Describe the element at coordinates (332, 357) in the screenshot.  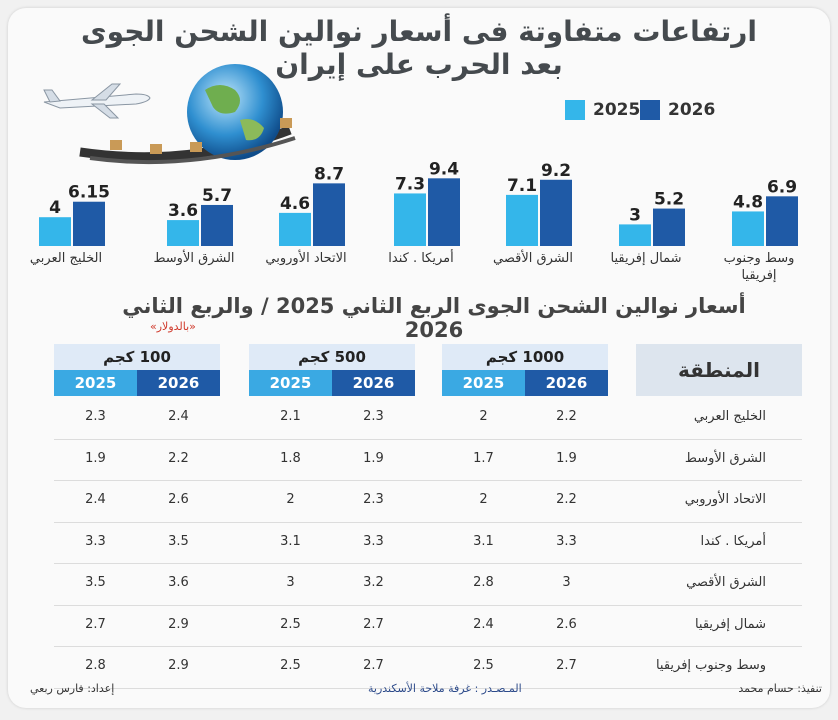
I see `weight-group-header: 500 كجم` at that location.